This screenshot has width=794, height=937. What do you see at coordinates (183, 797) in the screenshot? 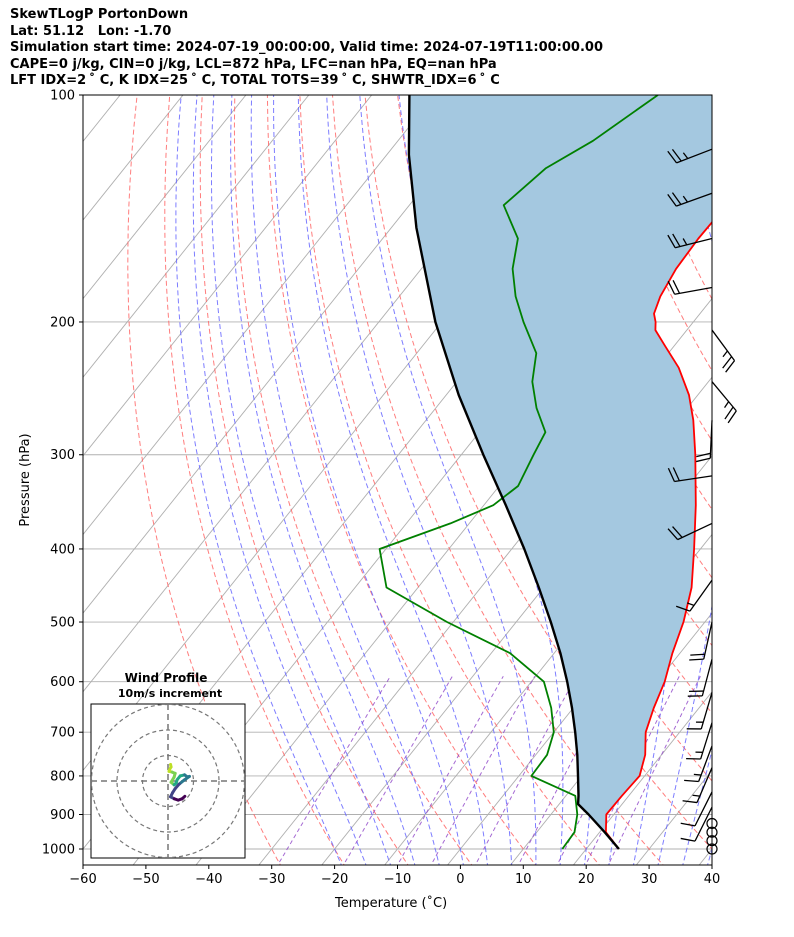
I see `hodograph-segment` at bounding box center [183, 797].